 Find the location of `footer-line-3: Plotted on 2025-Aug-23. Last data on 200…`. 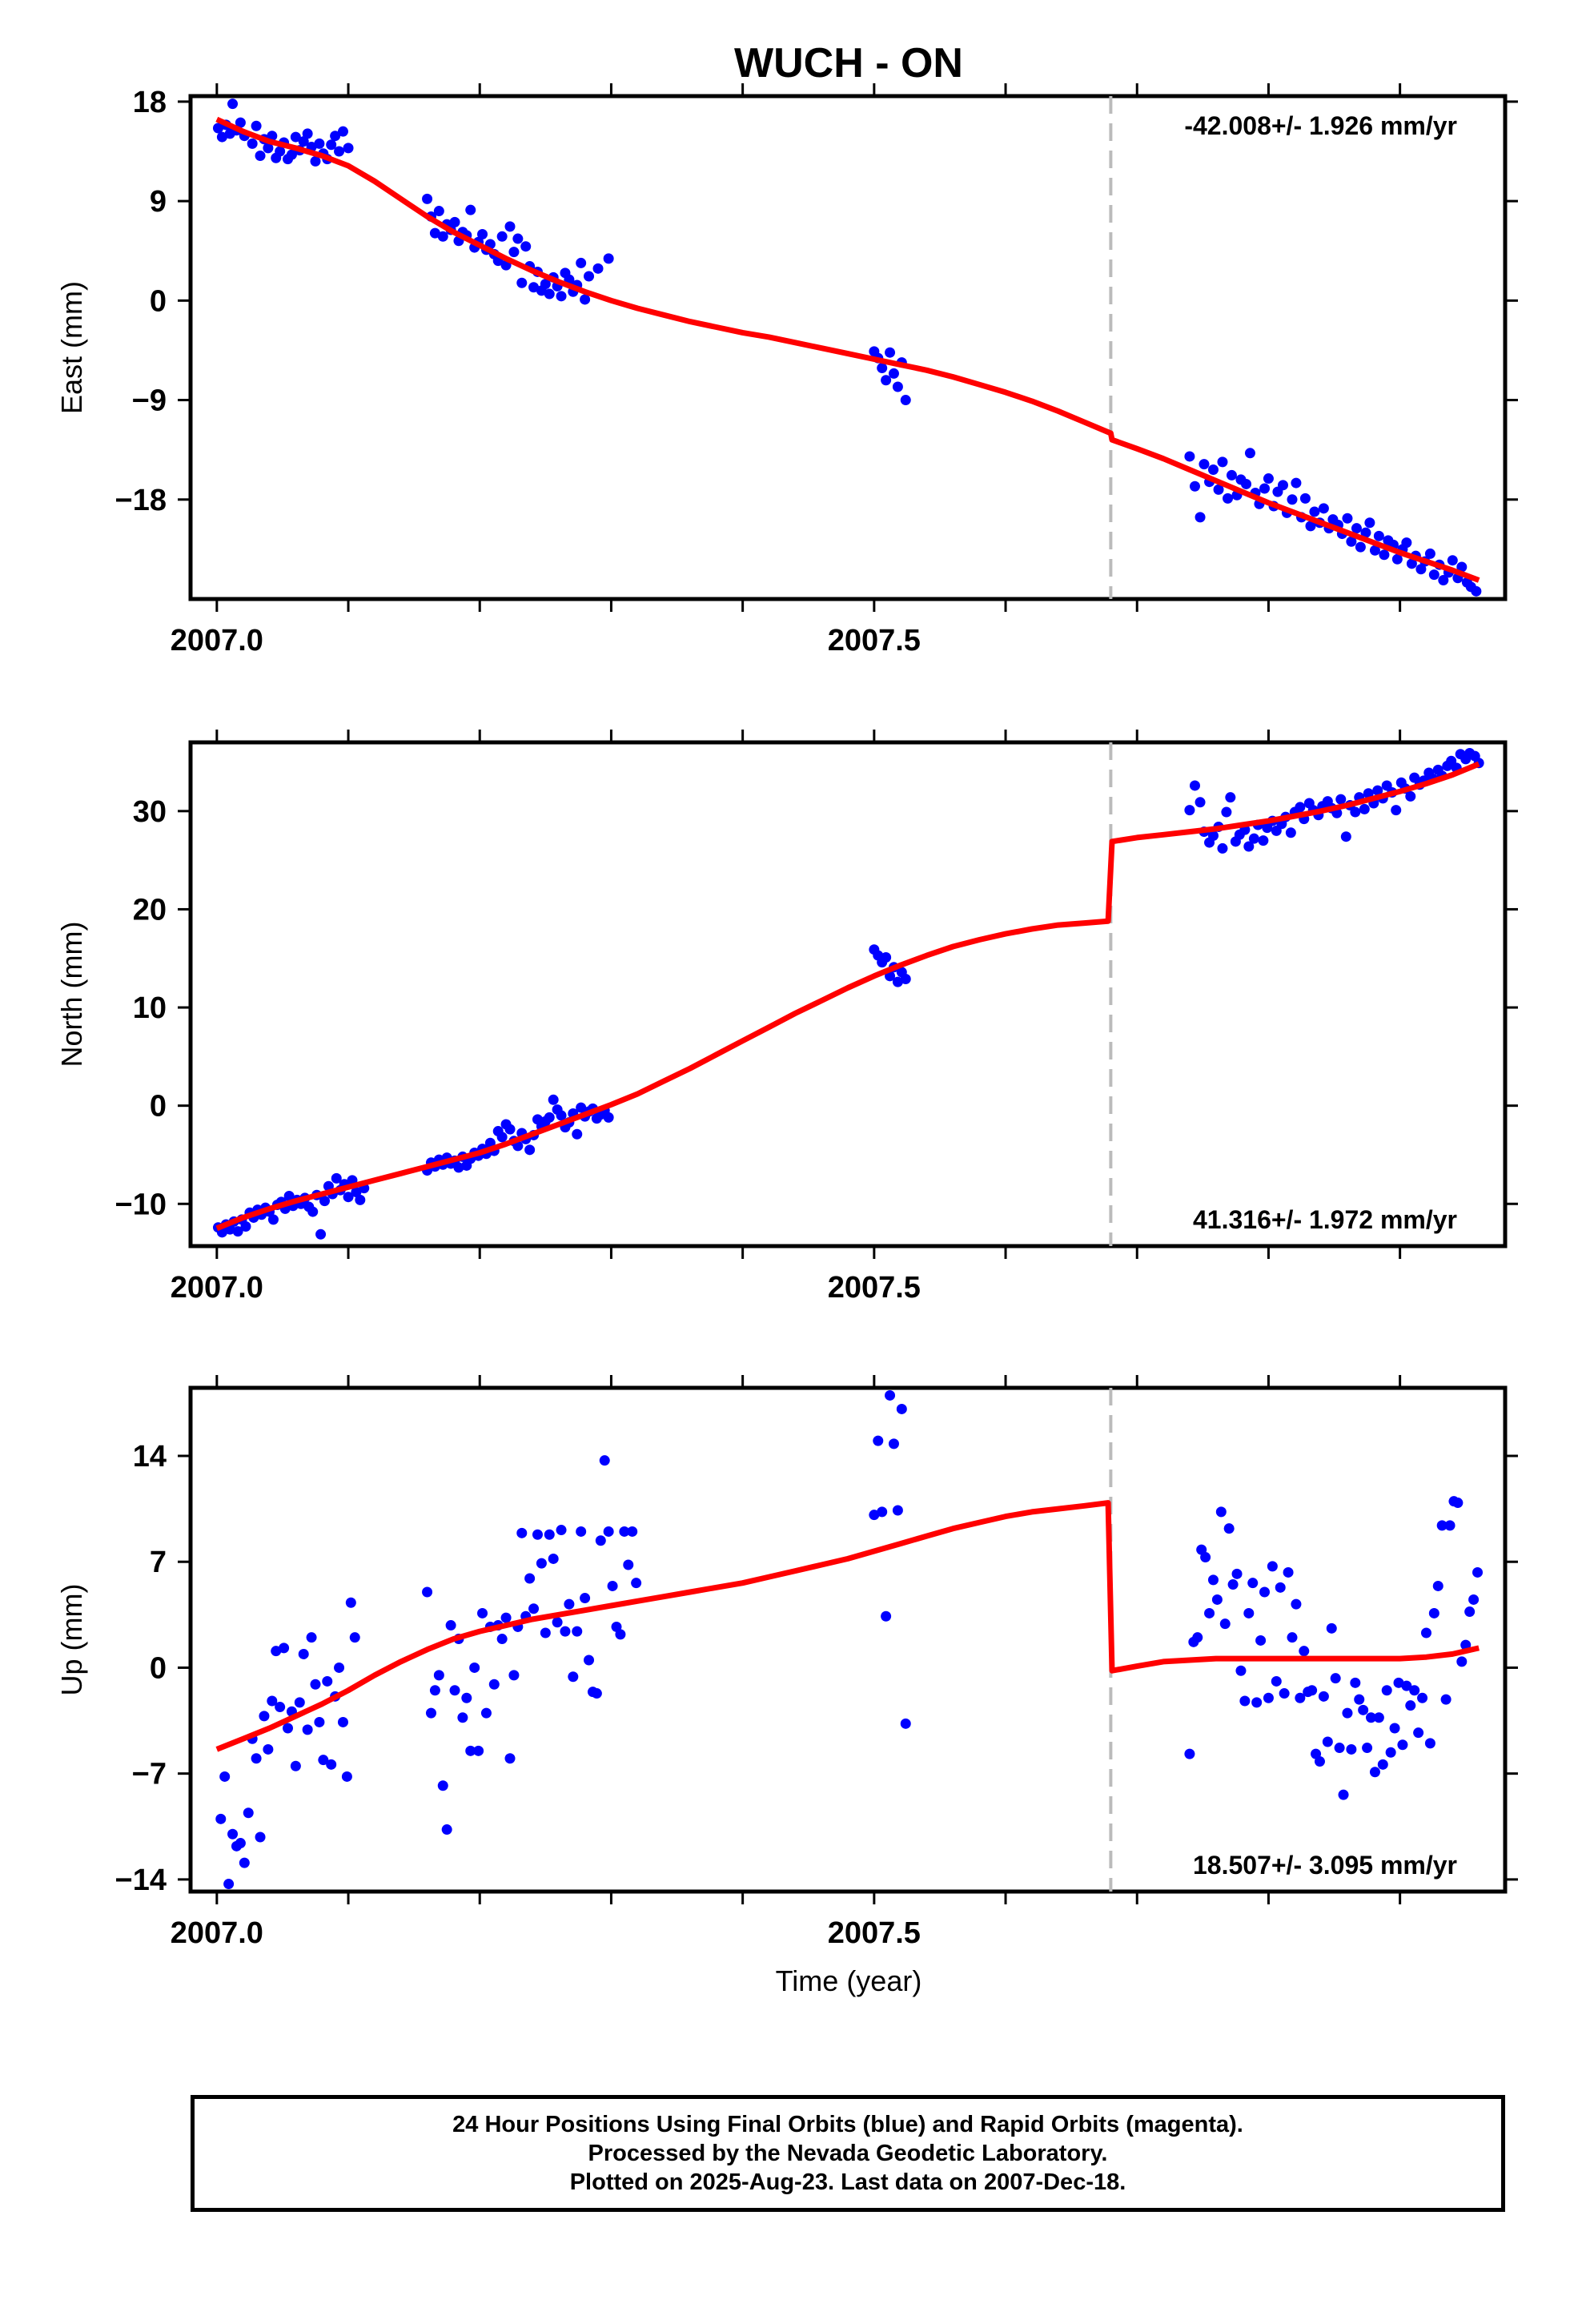

footer-line-3: Plotted on 2025-Aug-23. Last data on 200… is located at coordinates (847, 2182).